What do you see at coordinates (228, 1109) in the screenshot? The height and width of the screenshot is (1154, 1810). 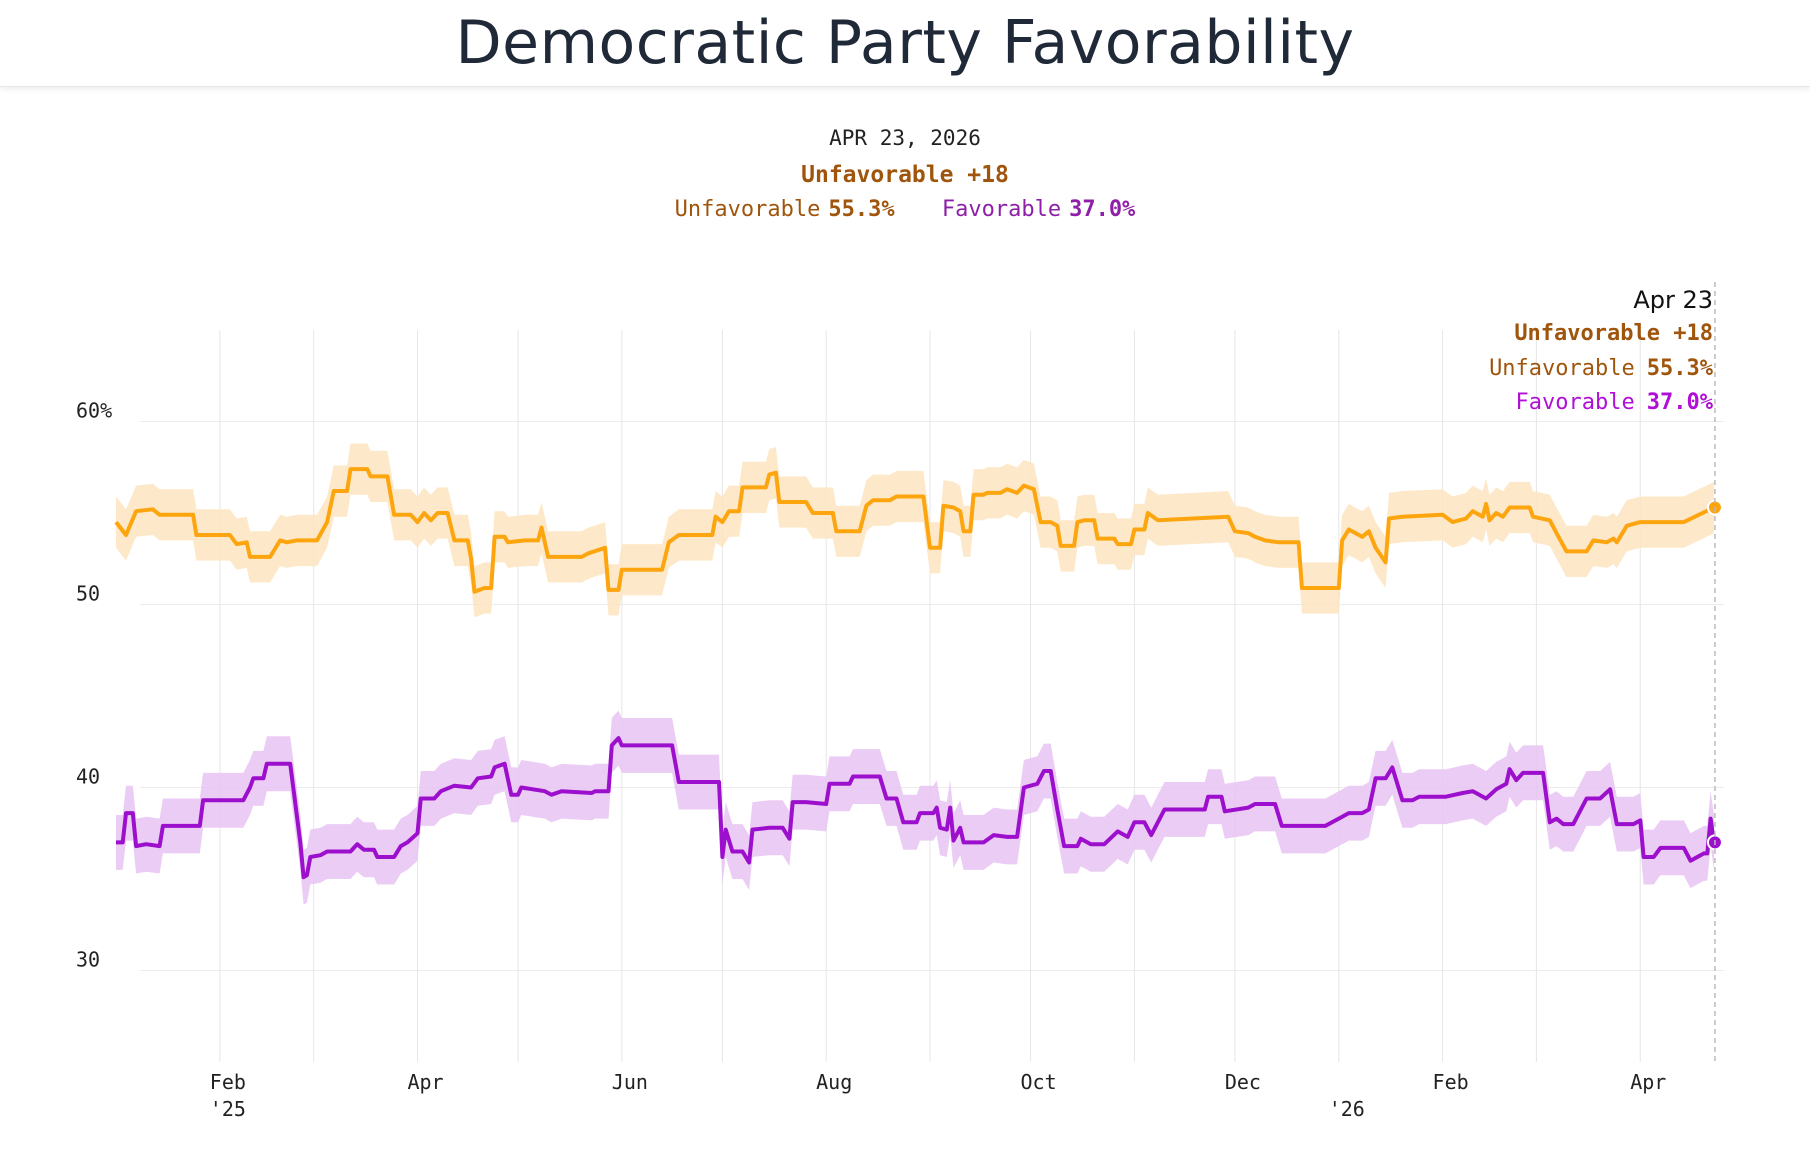 I see `x-tick-sublabel: '25` at bounding box center [228, 1109].